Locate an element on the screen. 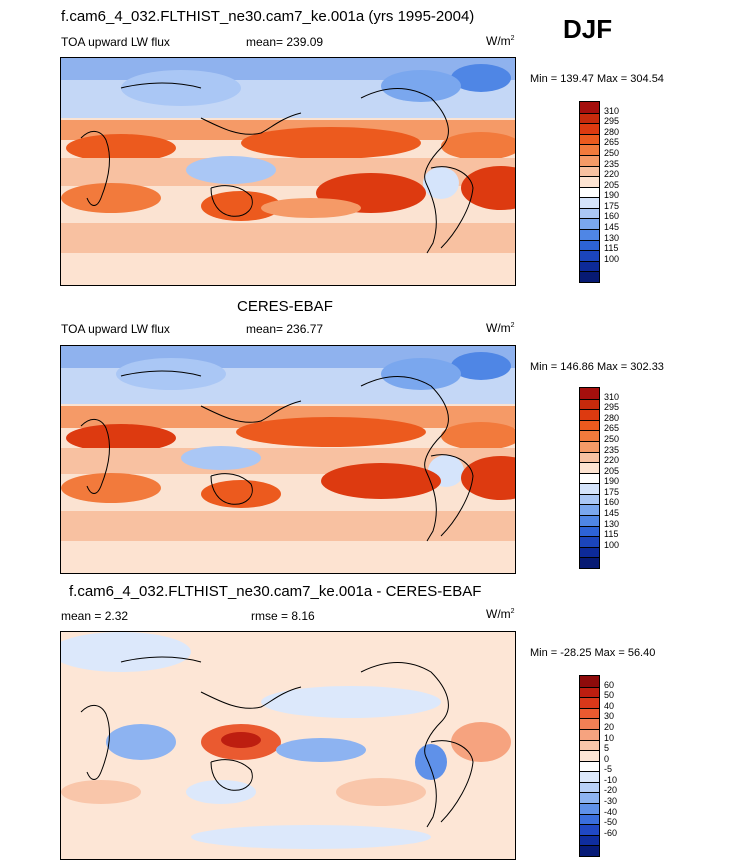 The width and height of the screenshot is (732, 865). colorbar-tick-label: 310 is located at coordinates (612, 110).